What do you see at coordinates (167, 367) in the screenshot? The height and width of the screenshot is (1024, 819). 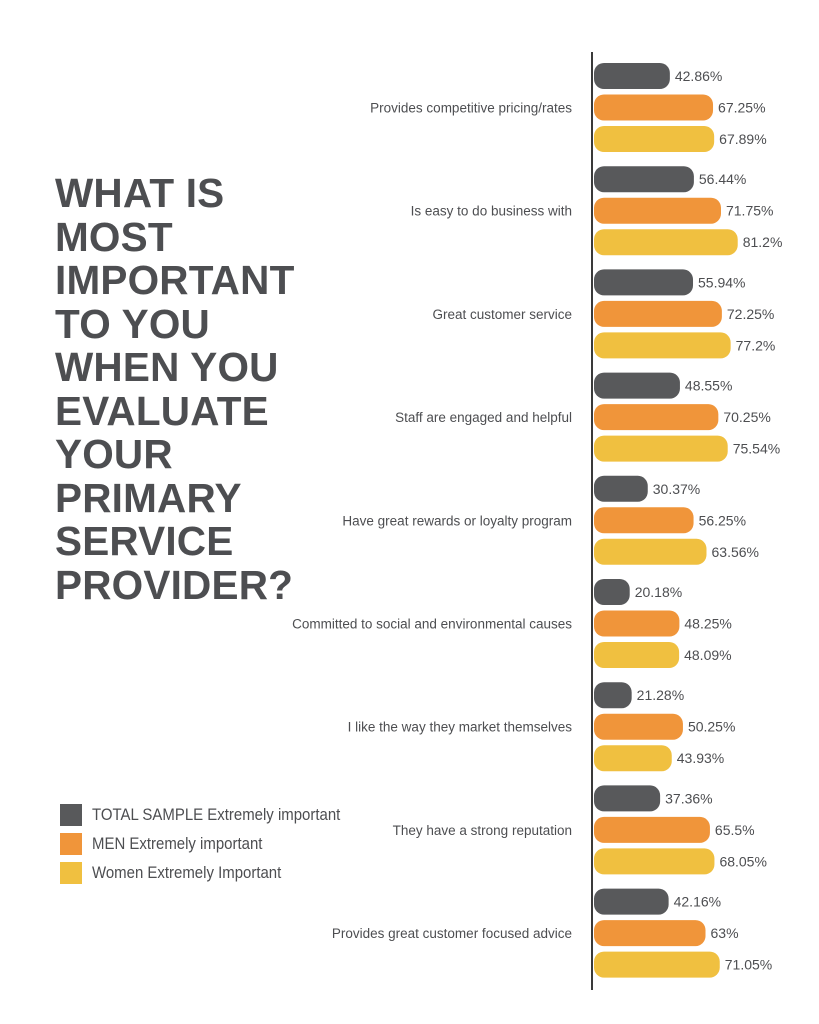 I see `headline-line: WHEN YOU` at bounding box center [167, 367].